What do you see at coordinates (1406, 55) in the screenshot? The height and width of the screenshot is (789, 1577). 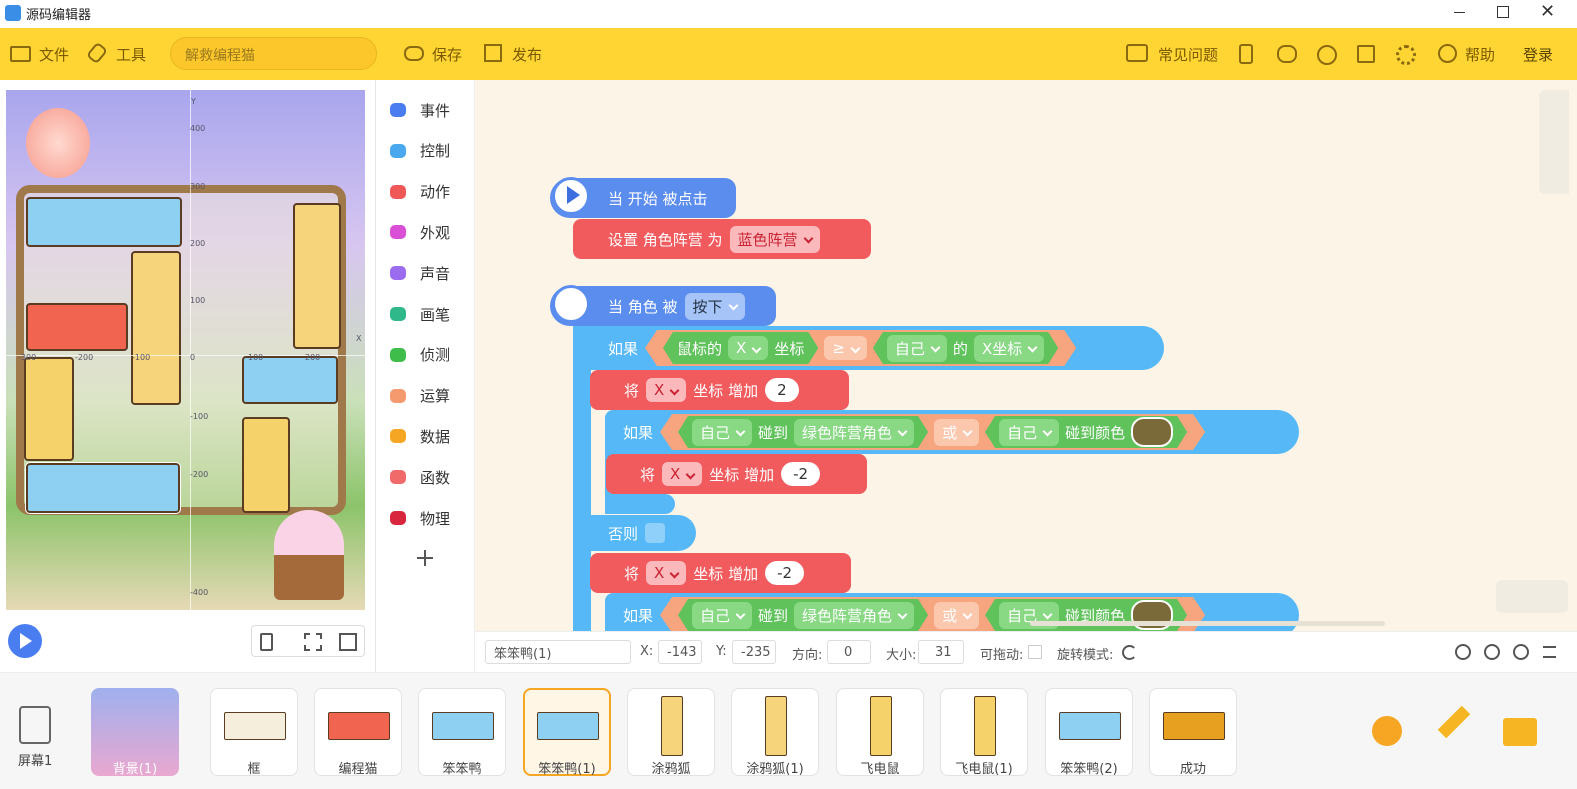 I see `settings-icon` at bounding box center [1406, 55].